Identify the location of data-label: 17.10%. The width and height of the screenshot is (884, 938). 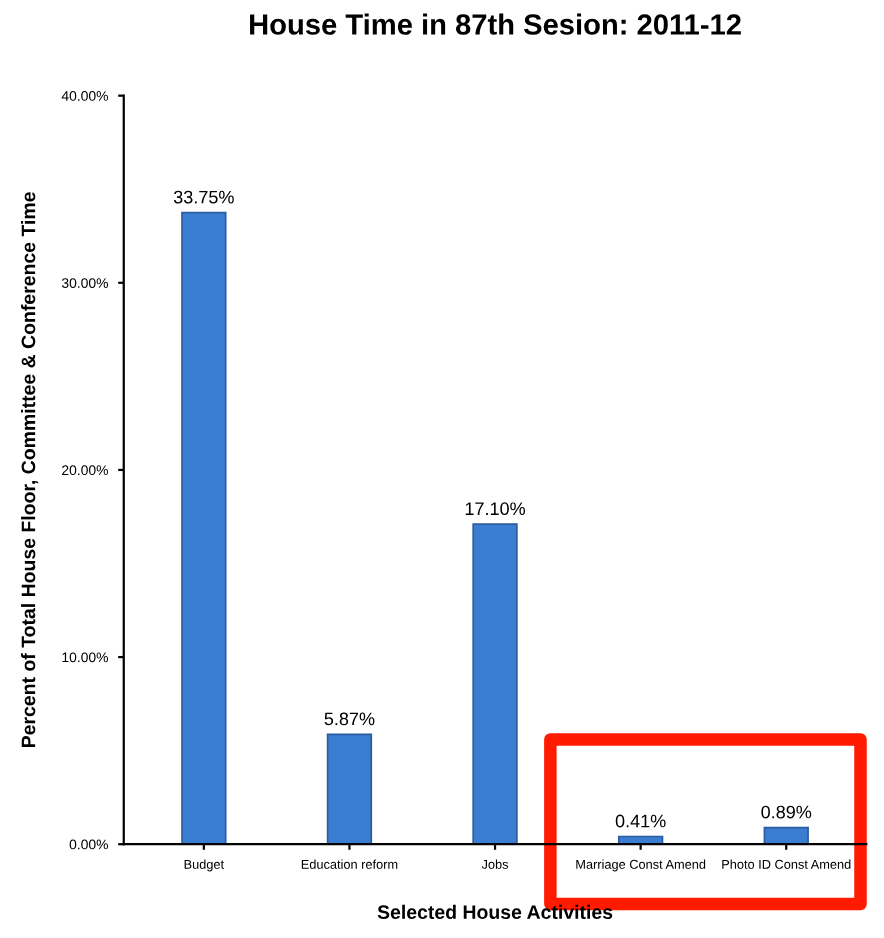
(495, 509).